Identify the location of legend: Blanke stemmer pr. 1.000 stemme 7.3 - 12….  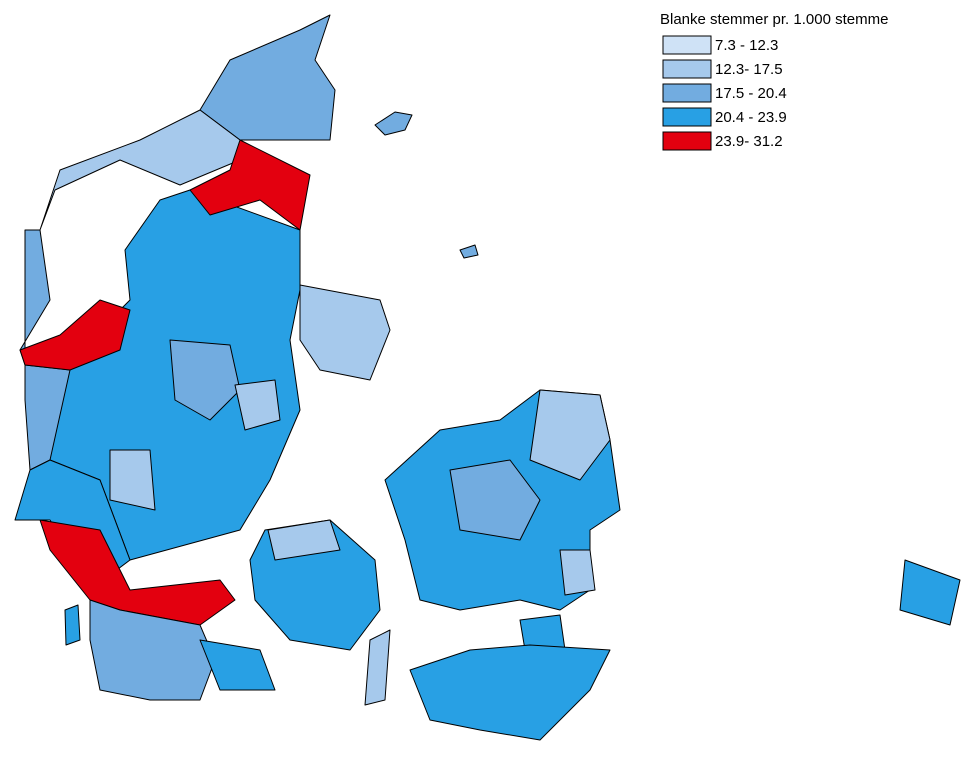
(774, 81).